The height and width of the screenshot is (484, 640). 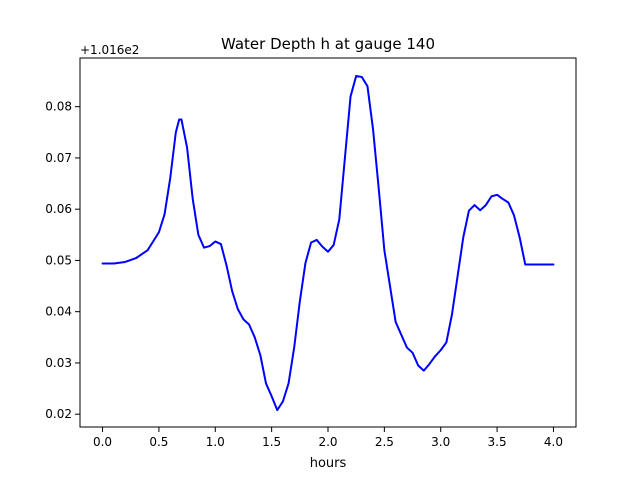 I want to click on y-tick-label: 0.04, so click(x=58, y=312).